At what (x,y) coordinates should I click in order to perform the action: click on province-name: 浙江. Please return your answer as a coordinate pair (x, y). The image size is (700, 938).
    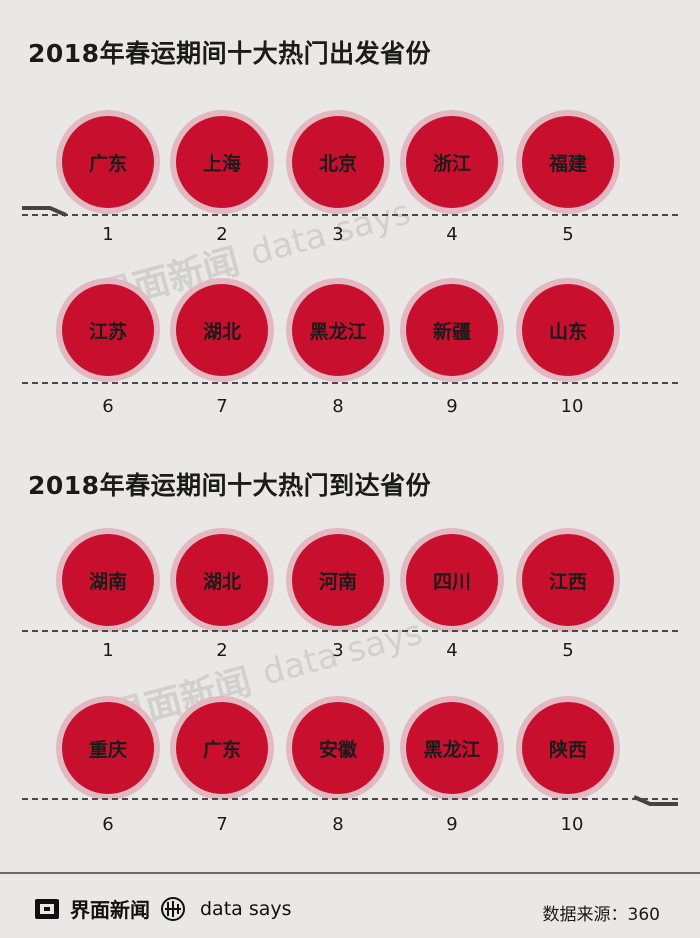
    Looking at the image, I should click on (451, 163).